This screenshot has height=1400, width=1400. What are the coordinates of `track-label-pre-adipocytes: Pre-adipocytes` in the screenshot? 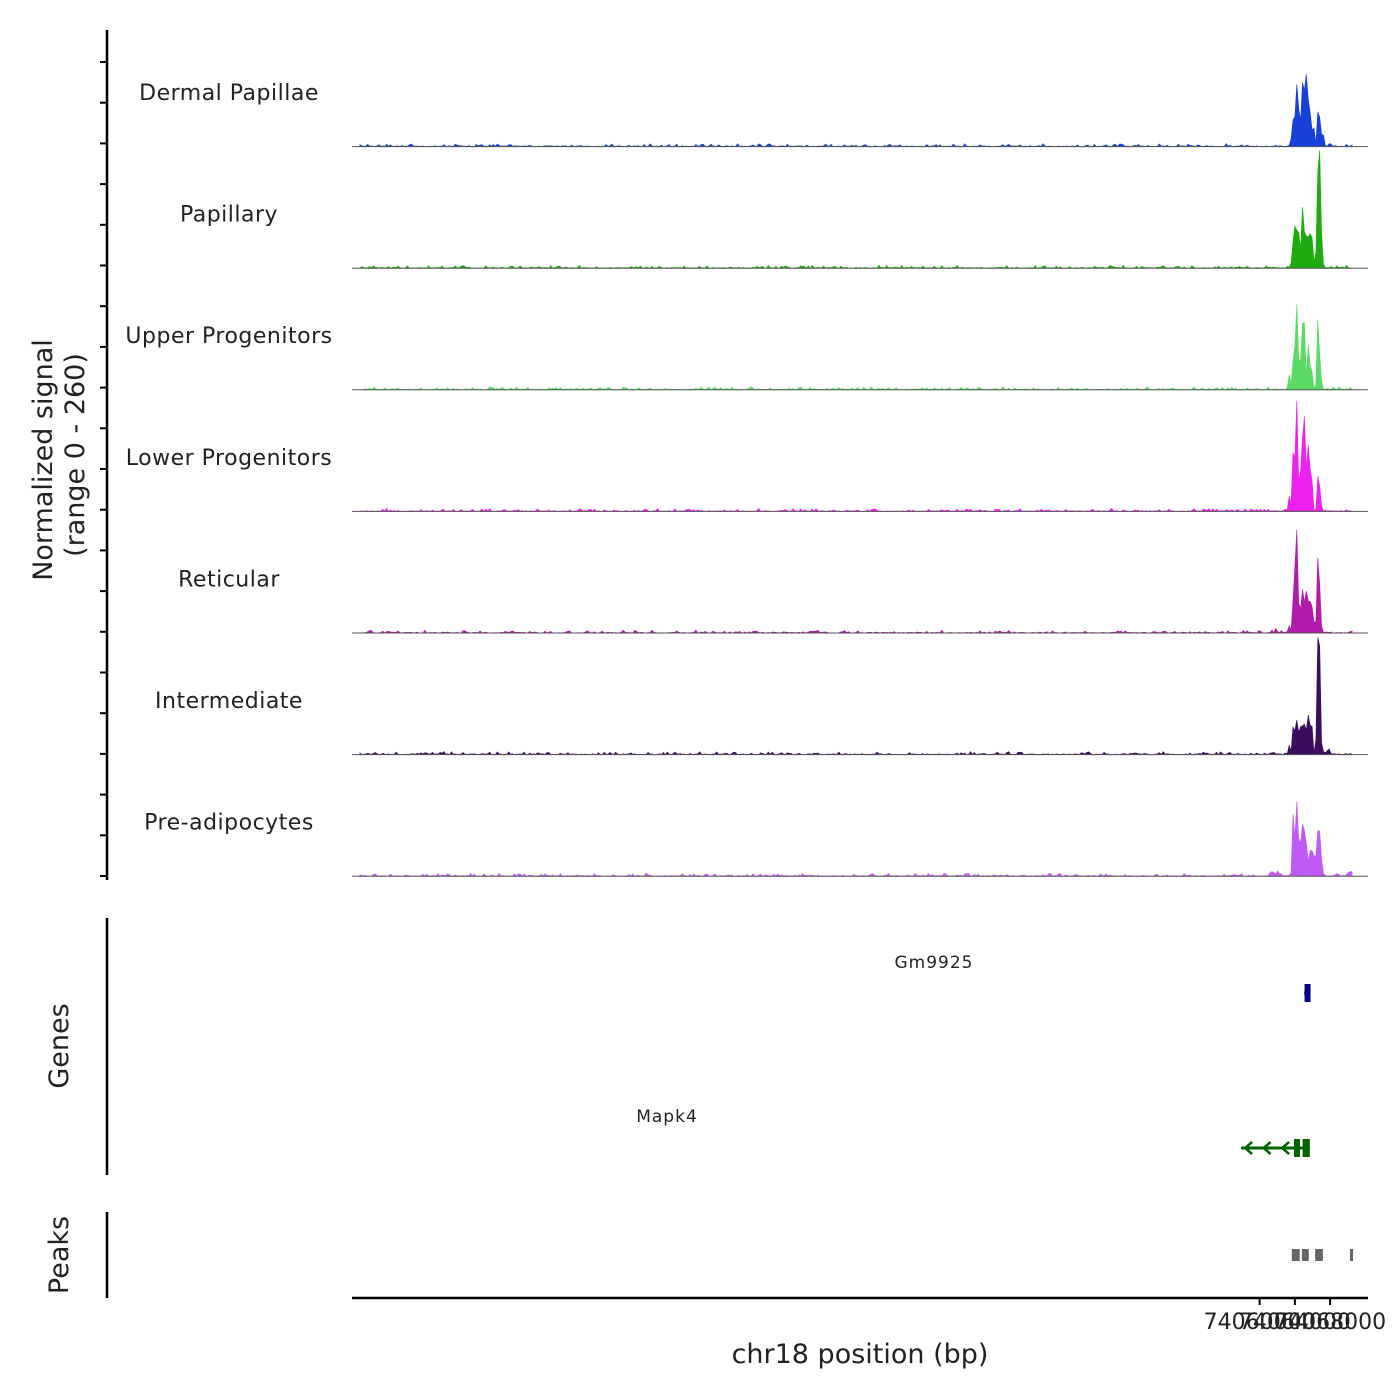 It's located at (229, 823).